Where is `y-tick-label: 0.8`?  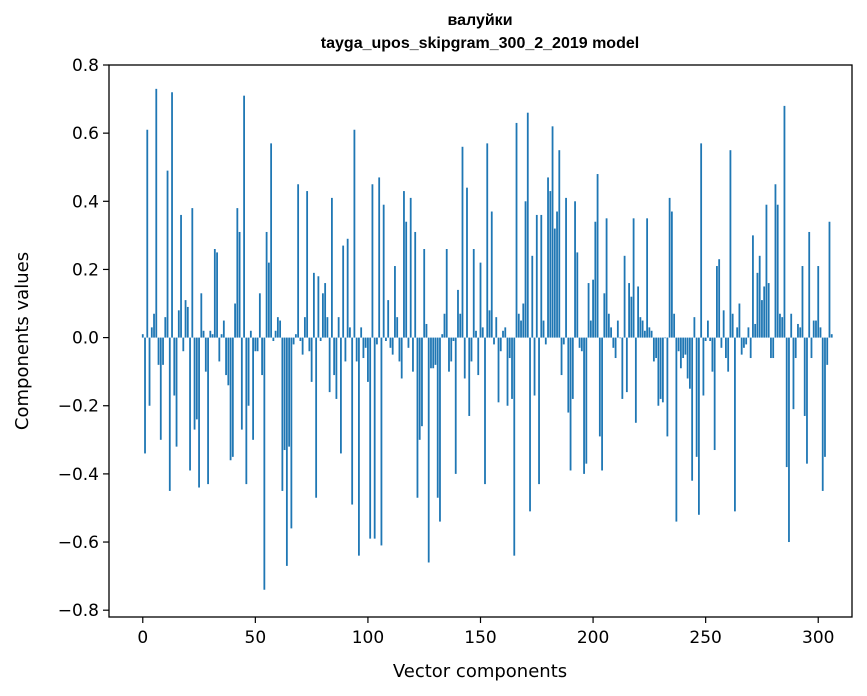 y-tick-label: 0.8 is located at coordinates (85, 66).